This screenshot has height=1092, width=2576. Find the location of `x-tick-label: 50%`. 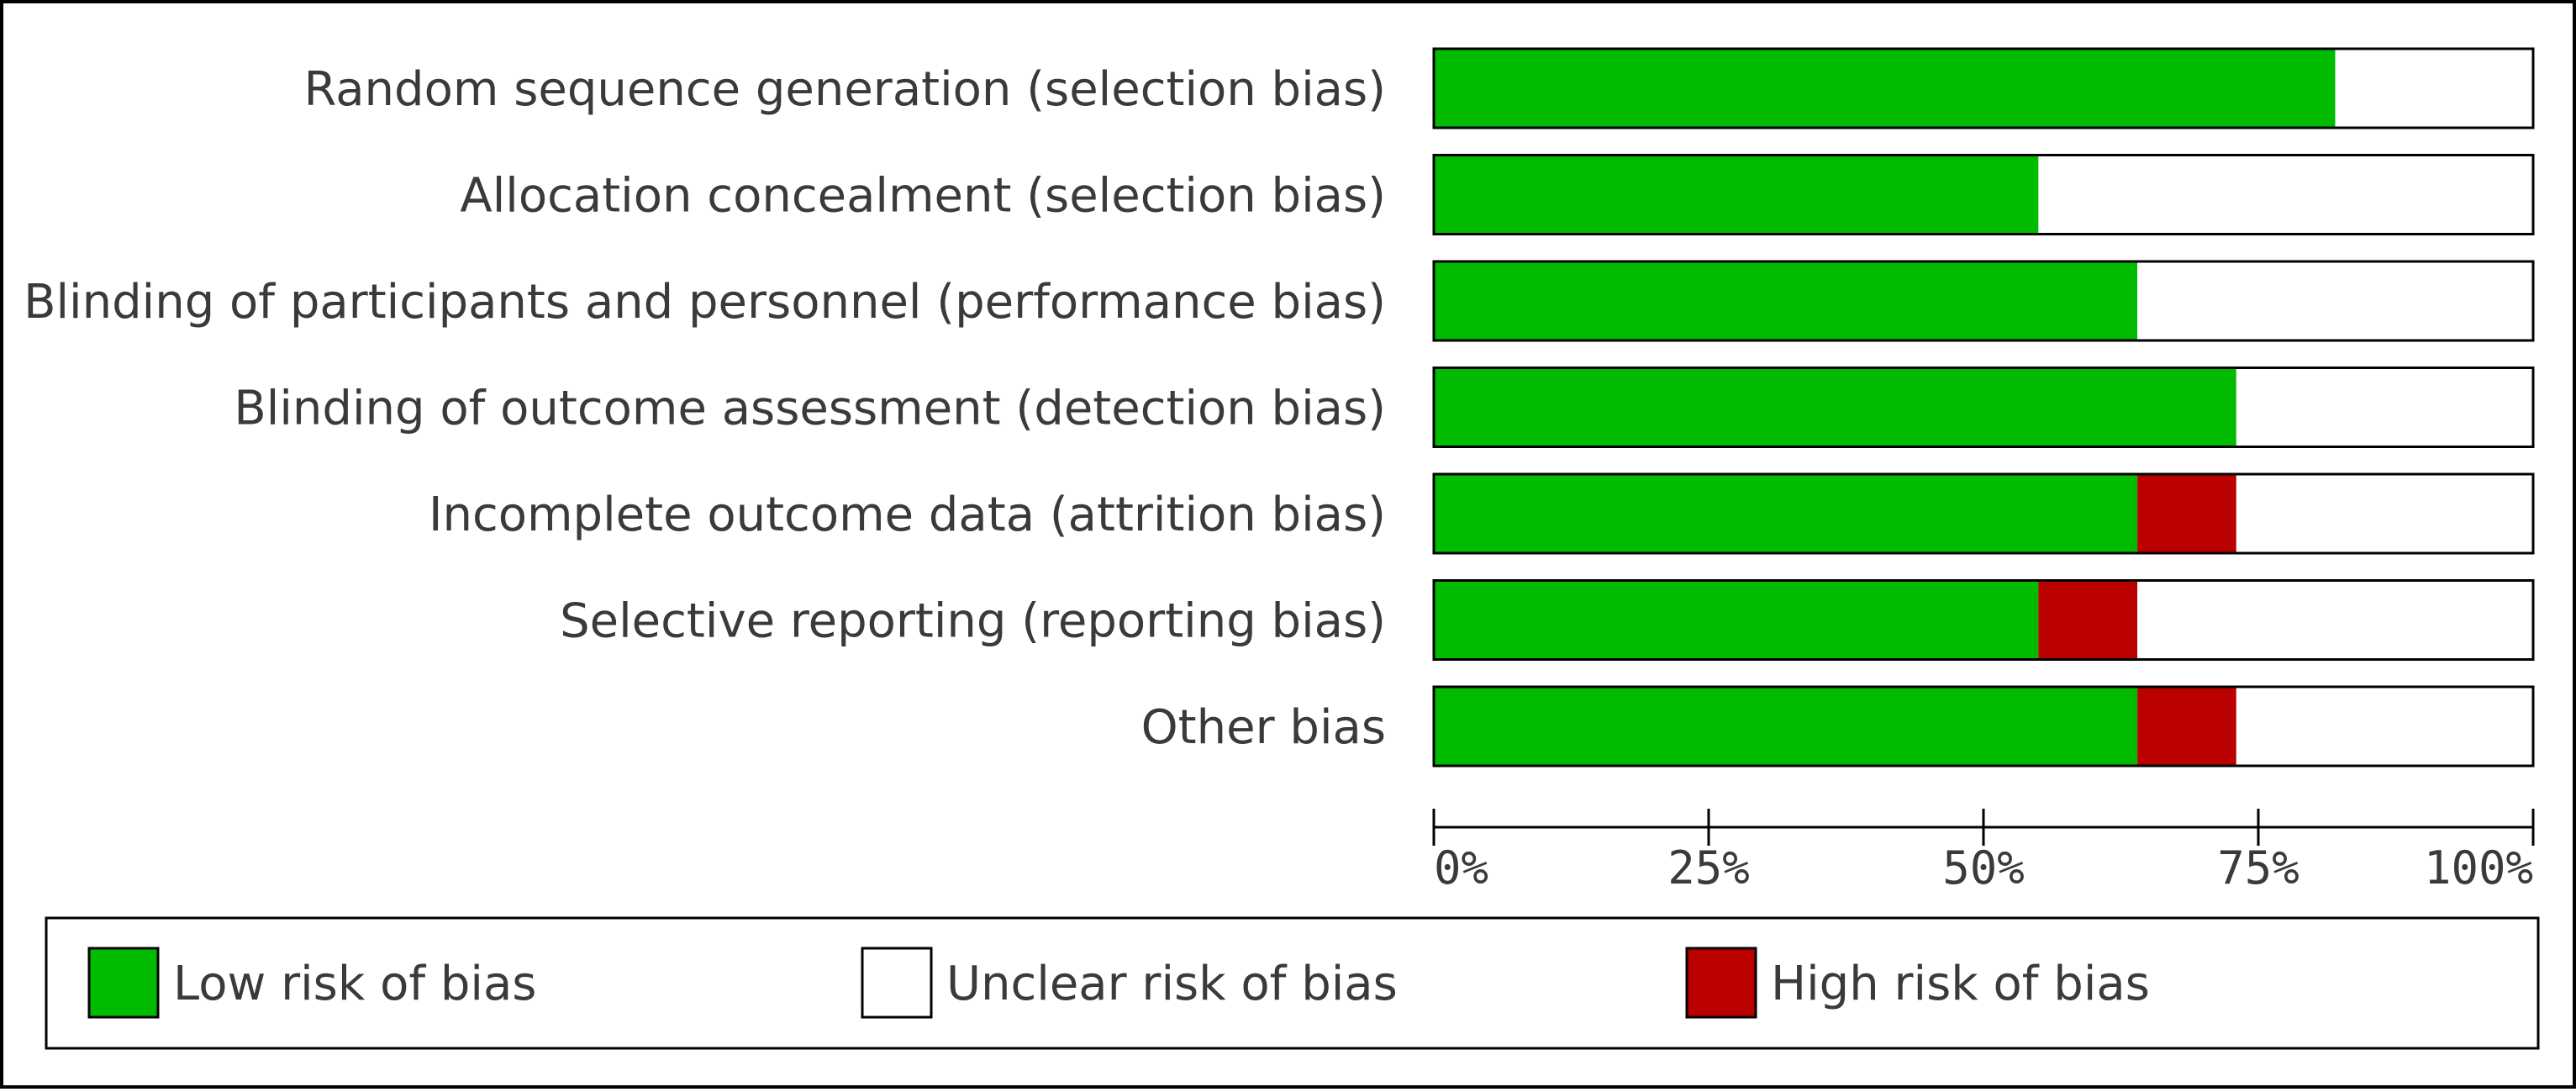

x-tick-label: 50% is located at coordinates (1984, 867).